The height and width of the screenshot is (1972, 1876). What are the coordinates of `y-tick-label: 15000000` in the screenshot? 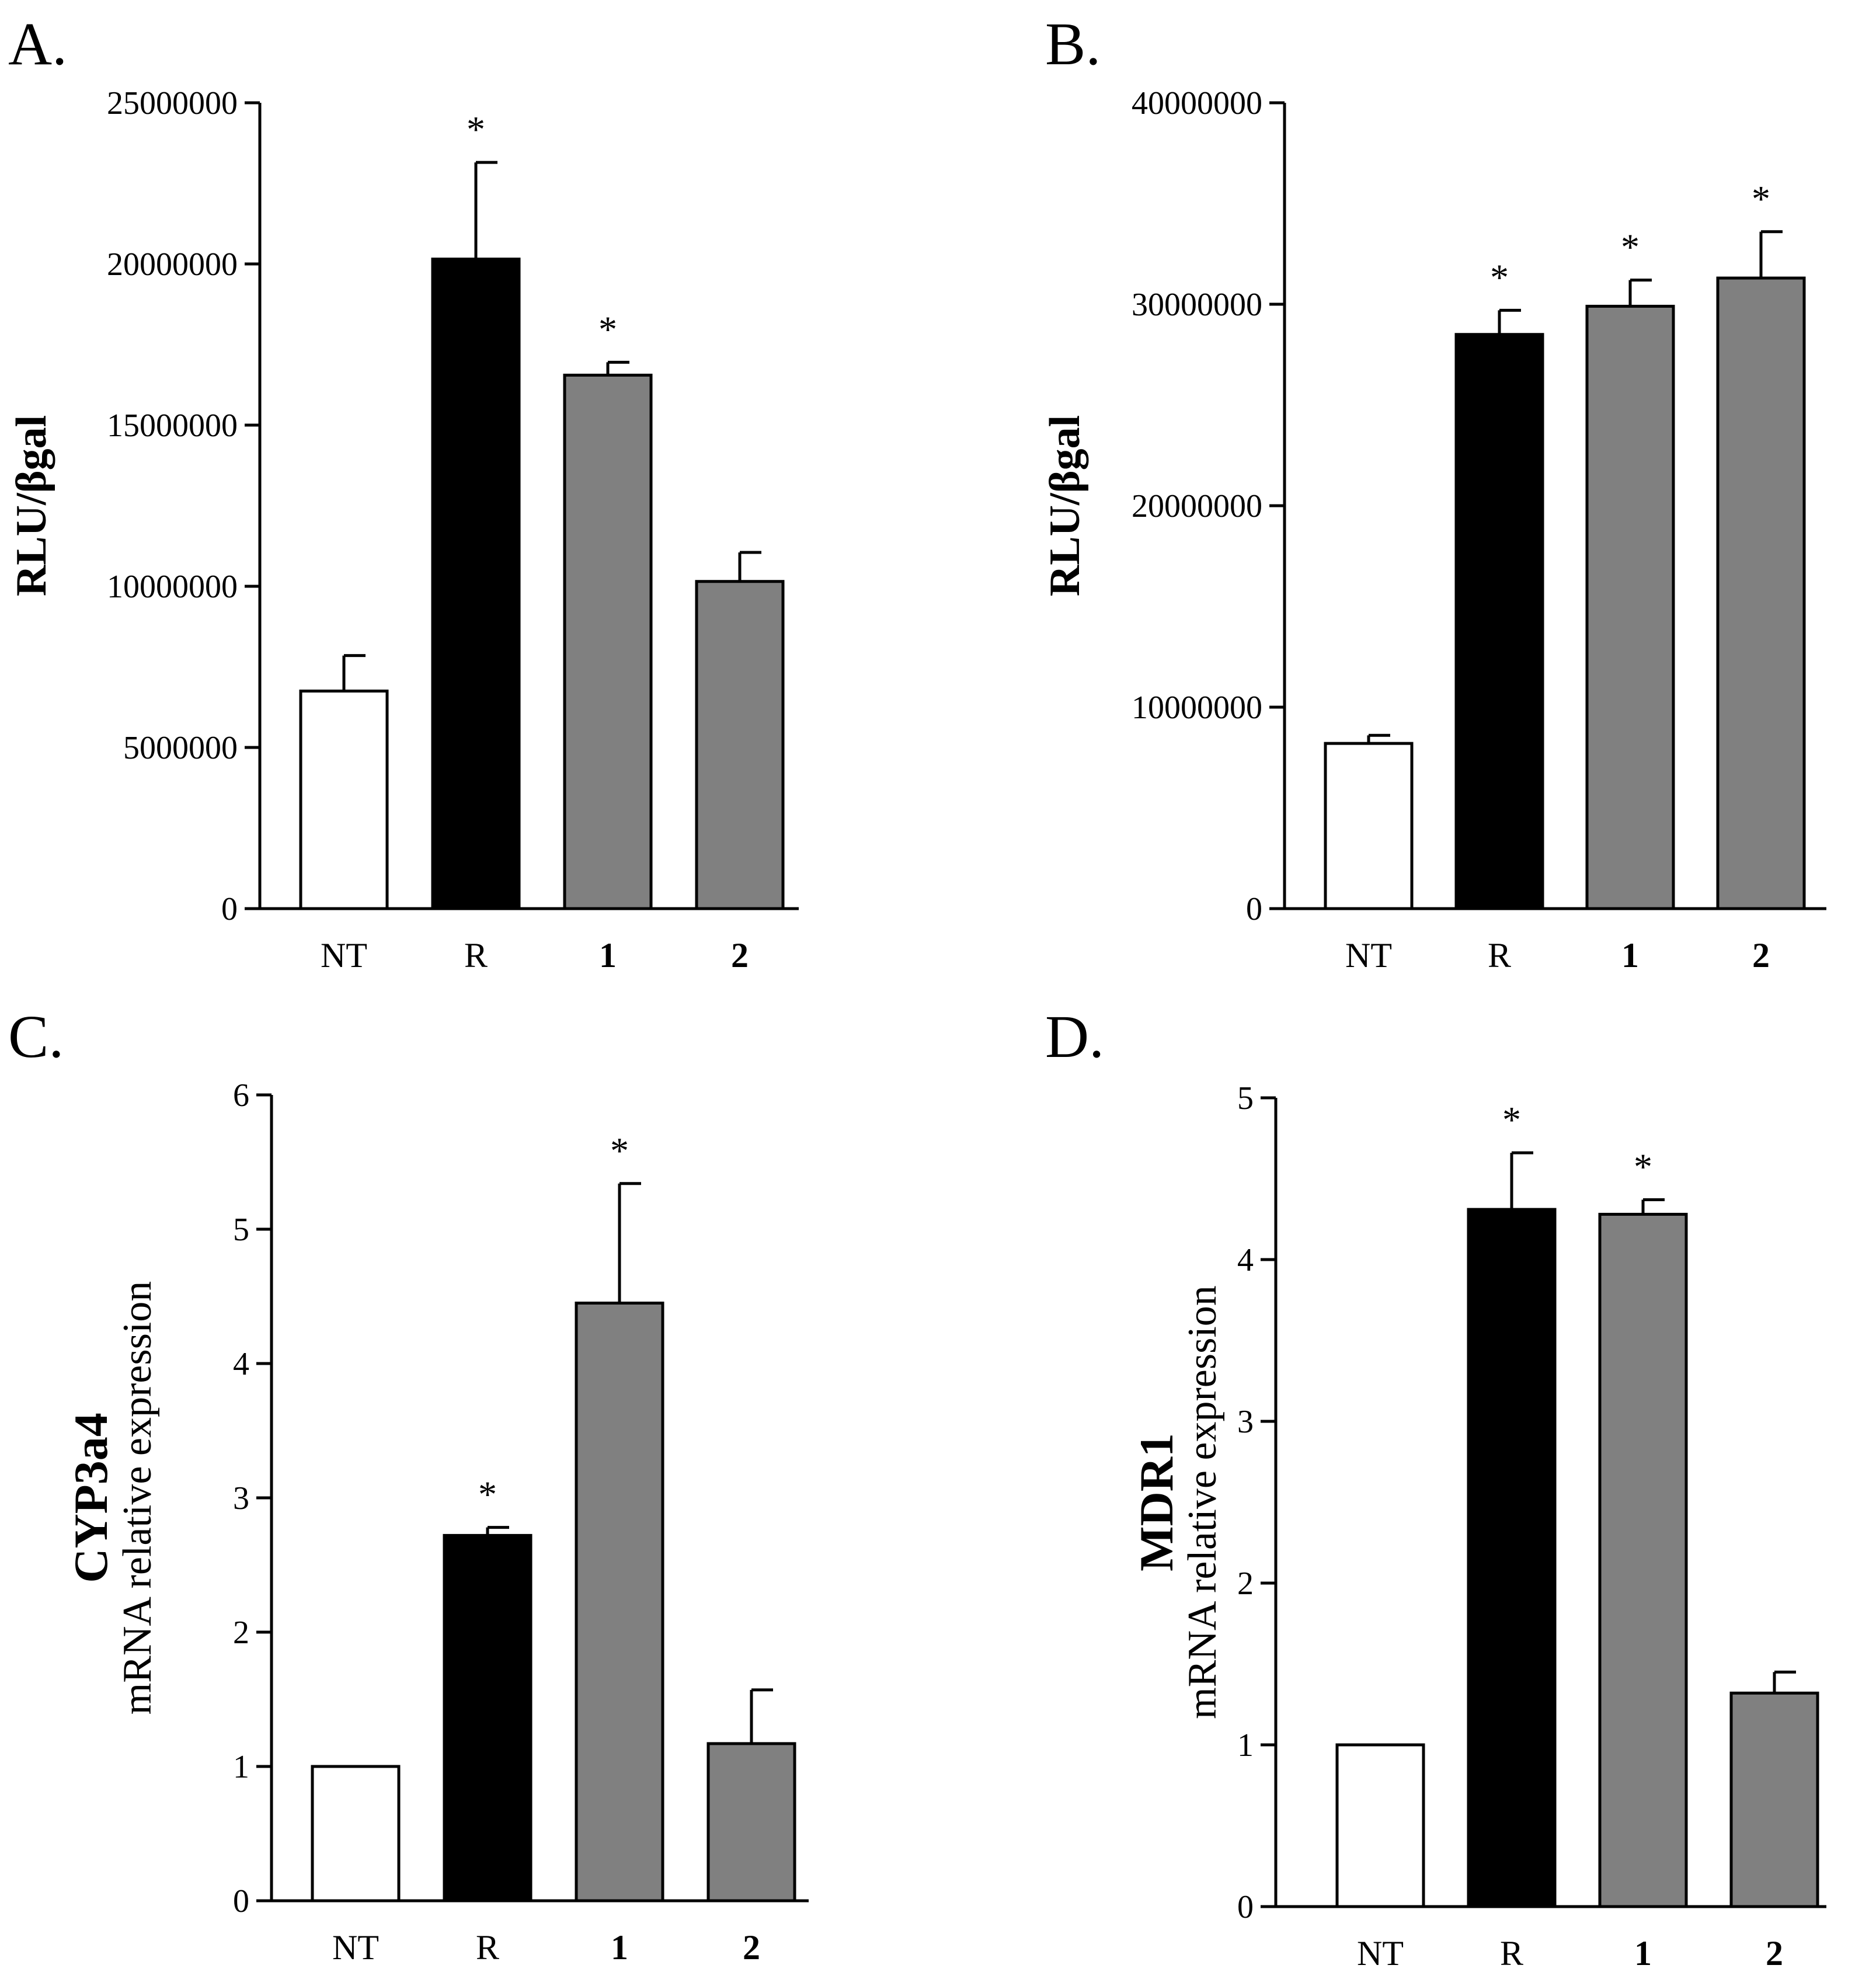 It's located at (172, 426).